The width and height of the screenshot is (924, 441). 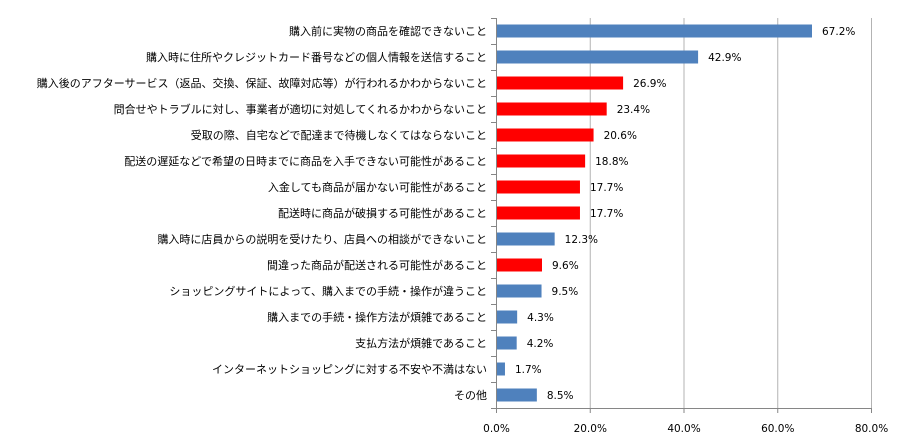 I want to click on category-label: 入金しても商品が届かない可能性があること, so click(x=377, y=187).